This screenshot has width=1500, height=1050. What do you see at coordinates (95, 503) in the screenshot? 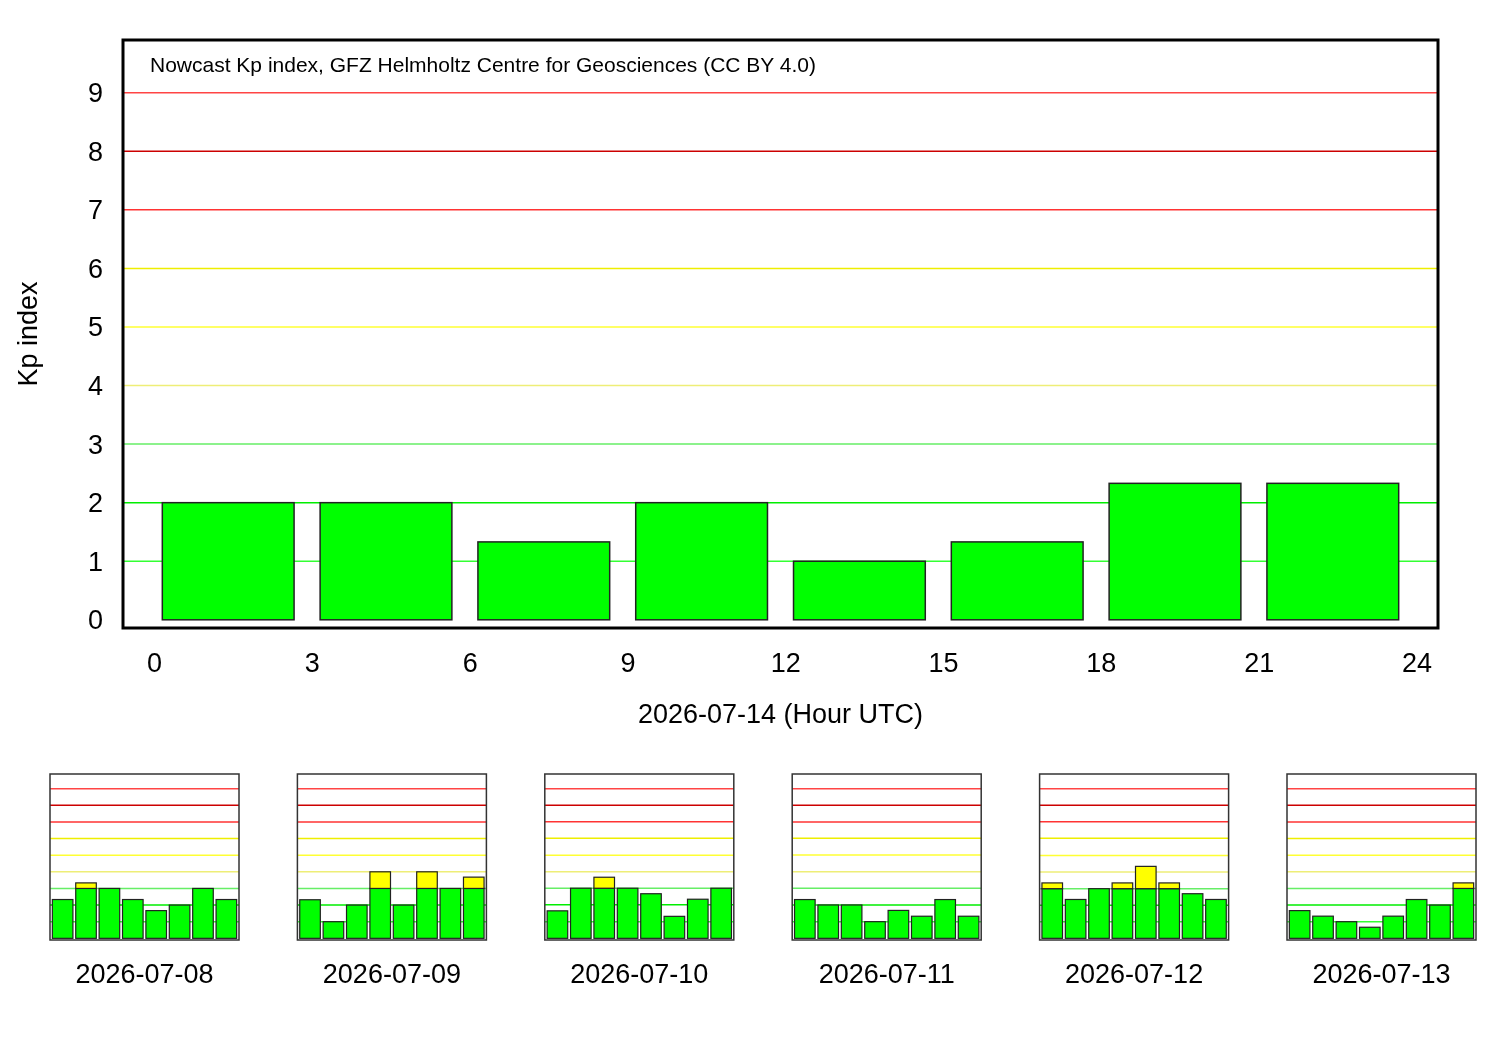
I see `y-tick-label: 2` at bounding box center [95, 503].